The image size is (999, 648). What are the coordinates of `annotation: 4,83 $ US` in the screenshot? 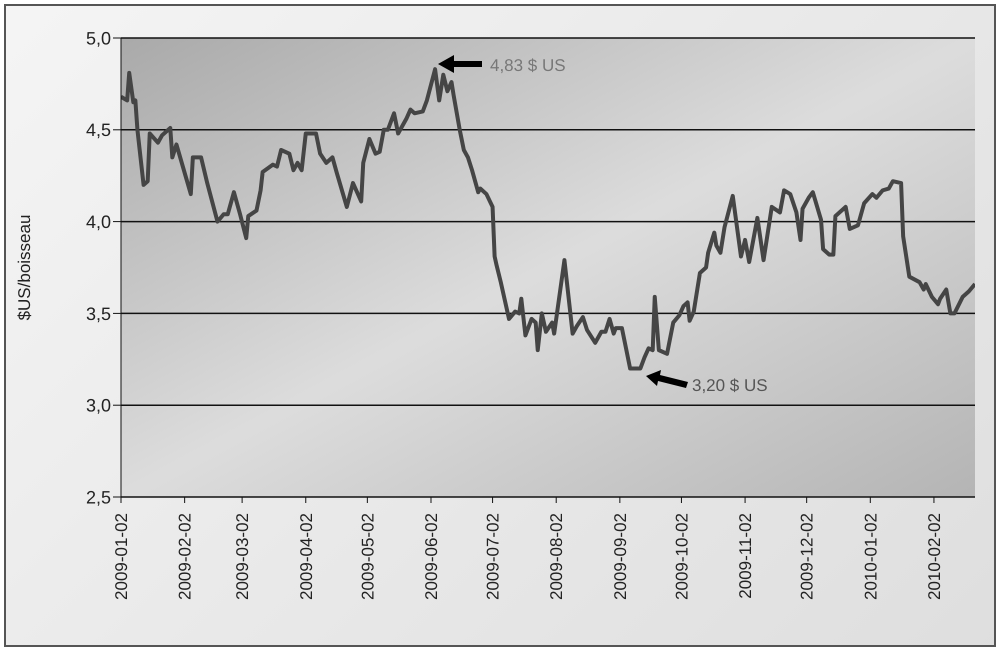 It's located at (528, 65).